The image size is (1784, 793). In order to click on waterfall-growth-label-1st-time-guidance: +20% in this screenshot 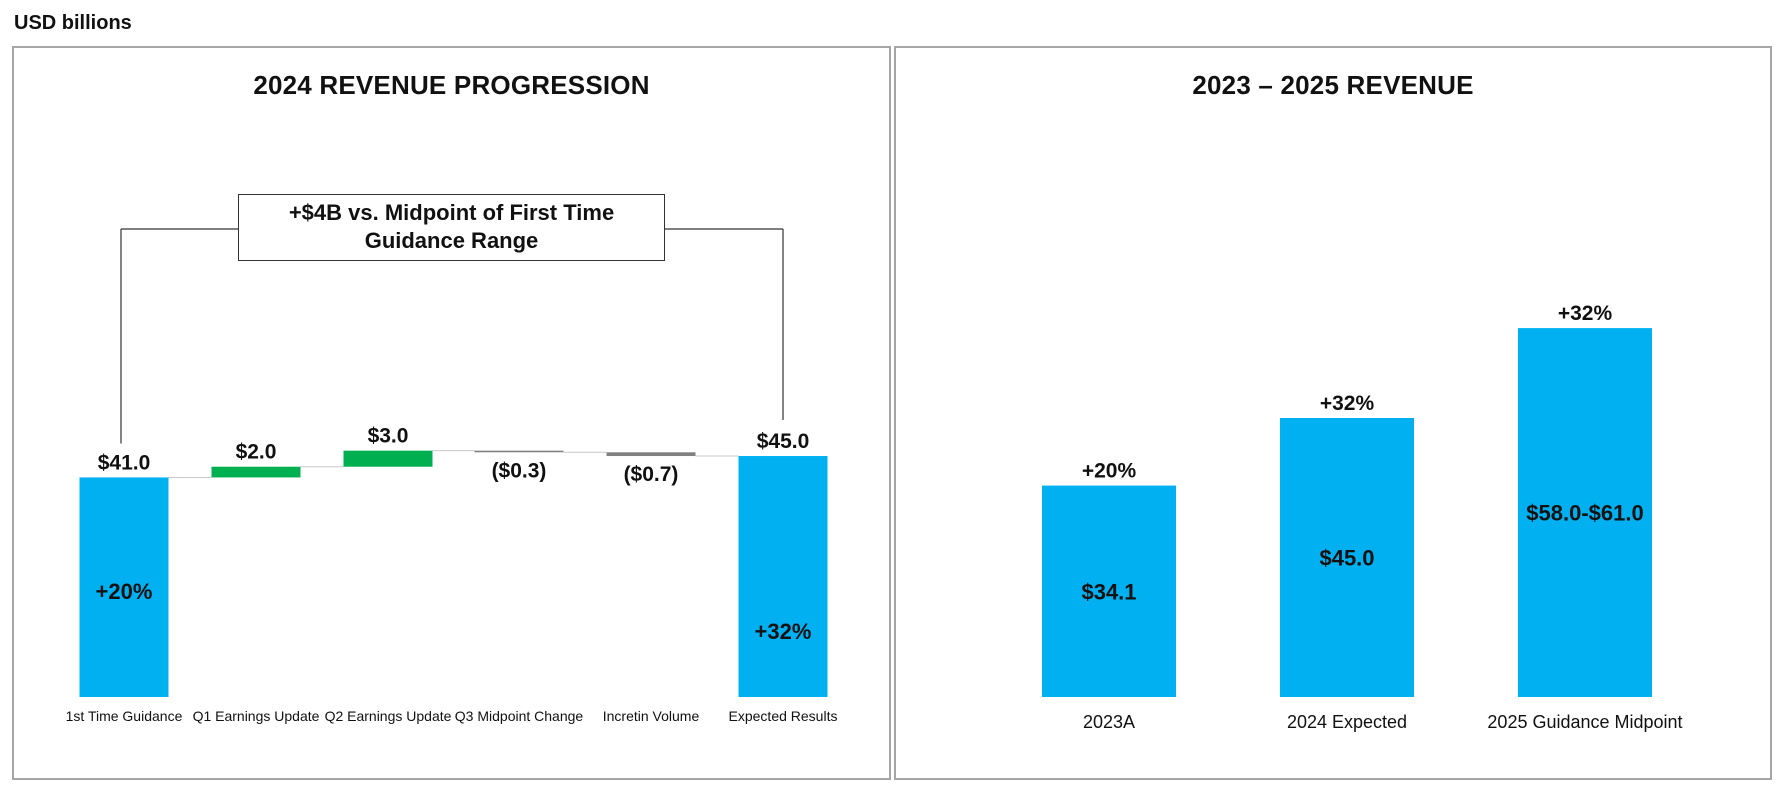, I will do `click(124, 591)`.